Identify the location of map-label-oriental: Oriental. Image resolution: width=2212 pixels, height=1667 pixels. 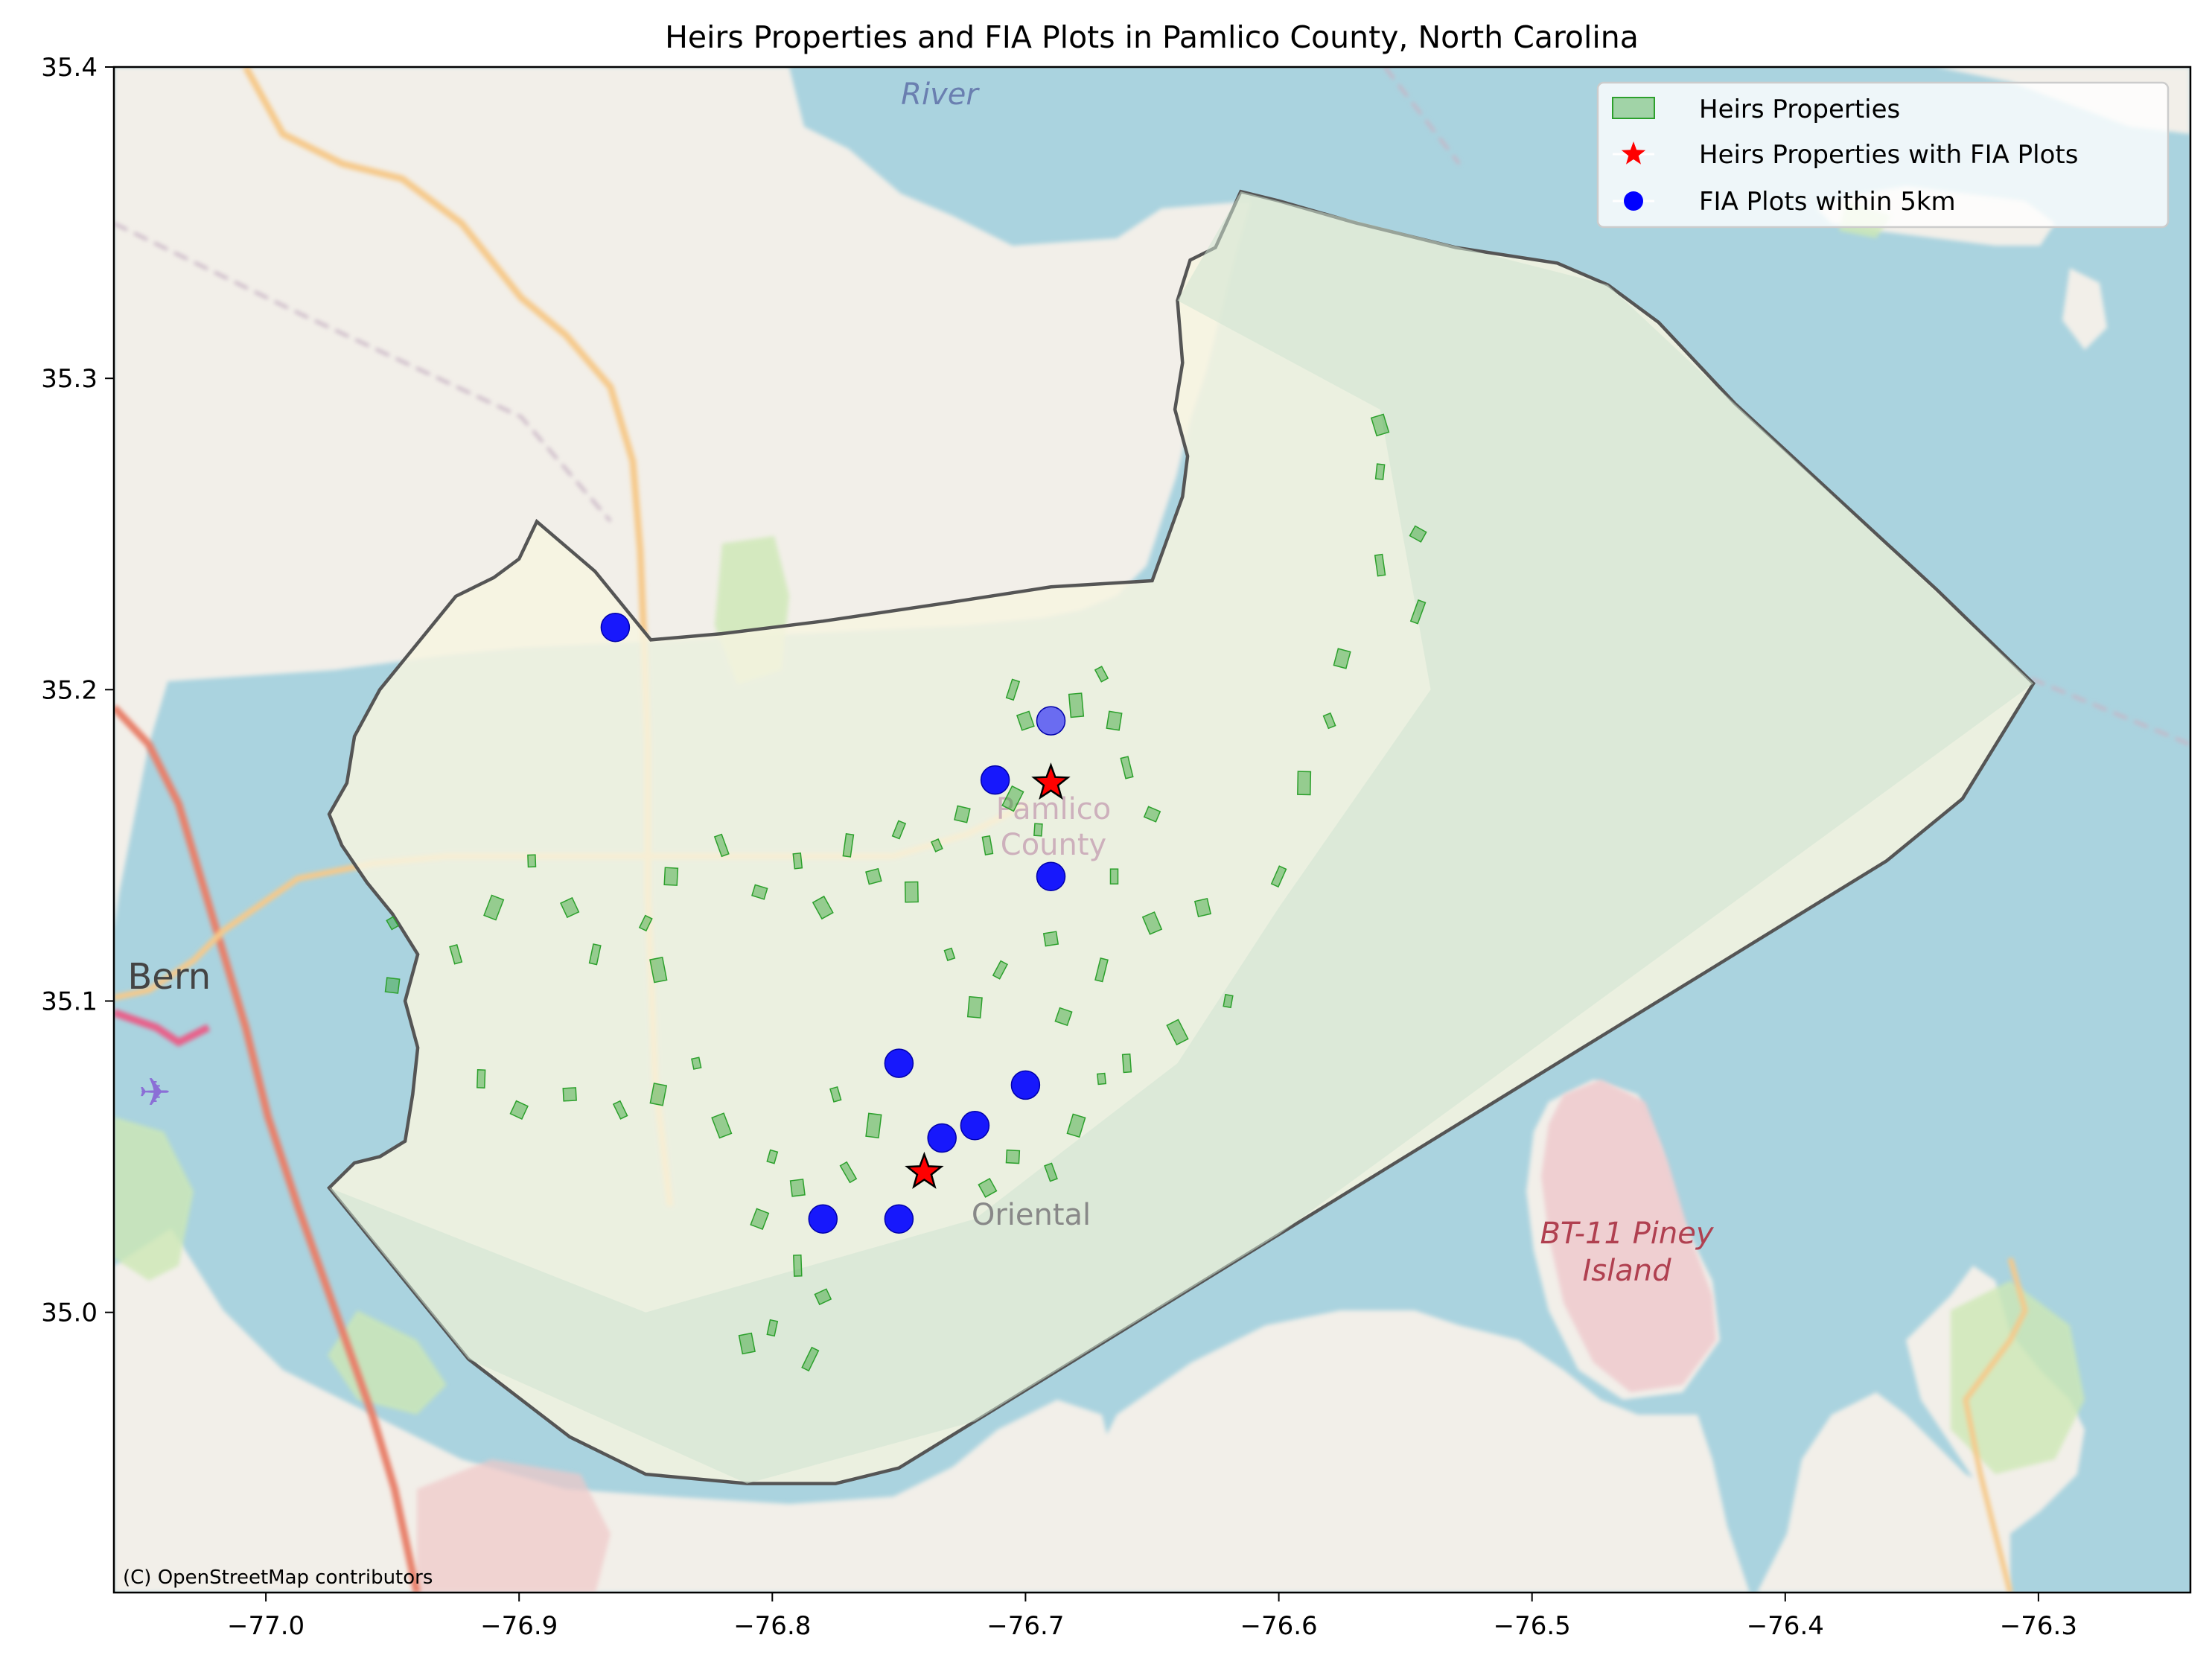
(1032, 1215).